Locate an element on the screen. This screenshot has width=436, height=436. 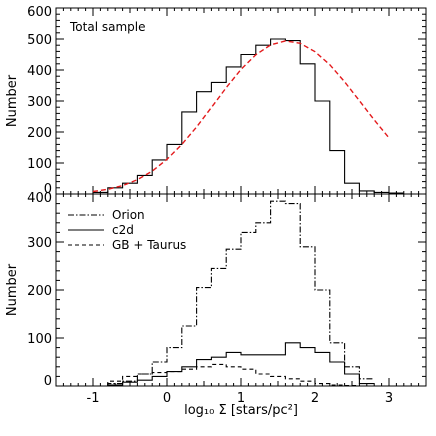
legend-label: GB + Taurus is located at coordinates (149, 245).